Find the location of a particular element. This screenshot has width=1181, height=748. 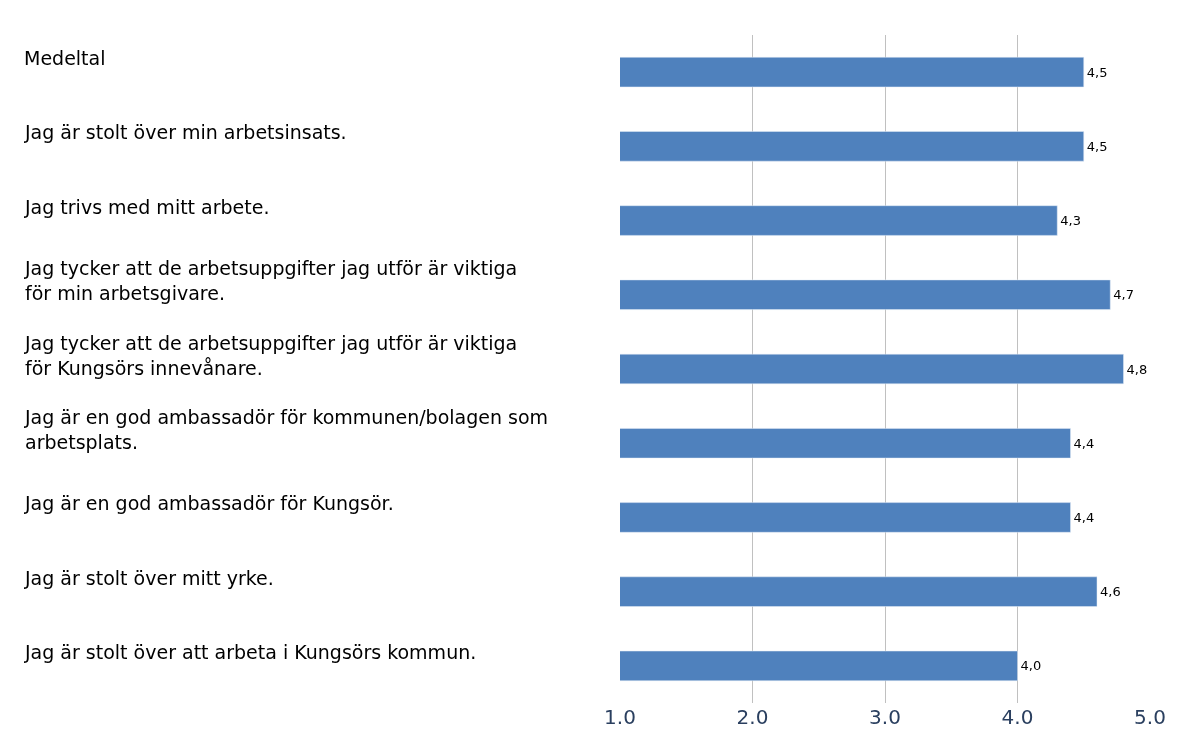

y-tick-label: Jag tycker att de arbetsuppgifter jag utför är viktiga för Kungsörs innevånare. is located at coordinates (271, 355).